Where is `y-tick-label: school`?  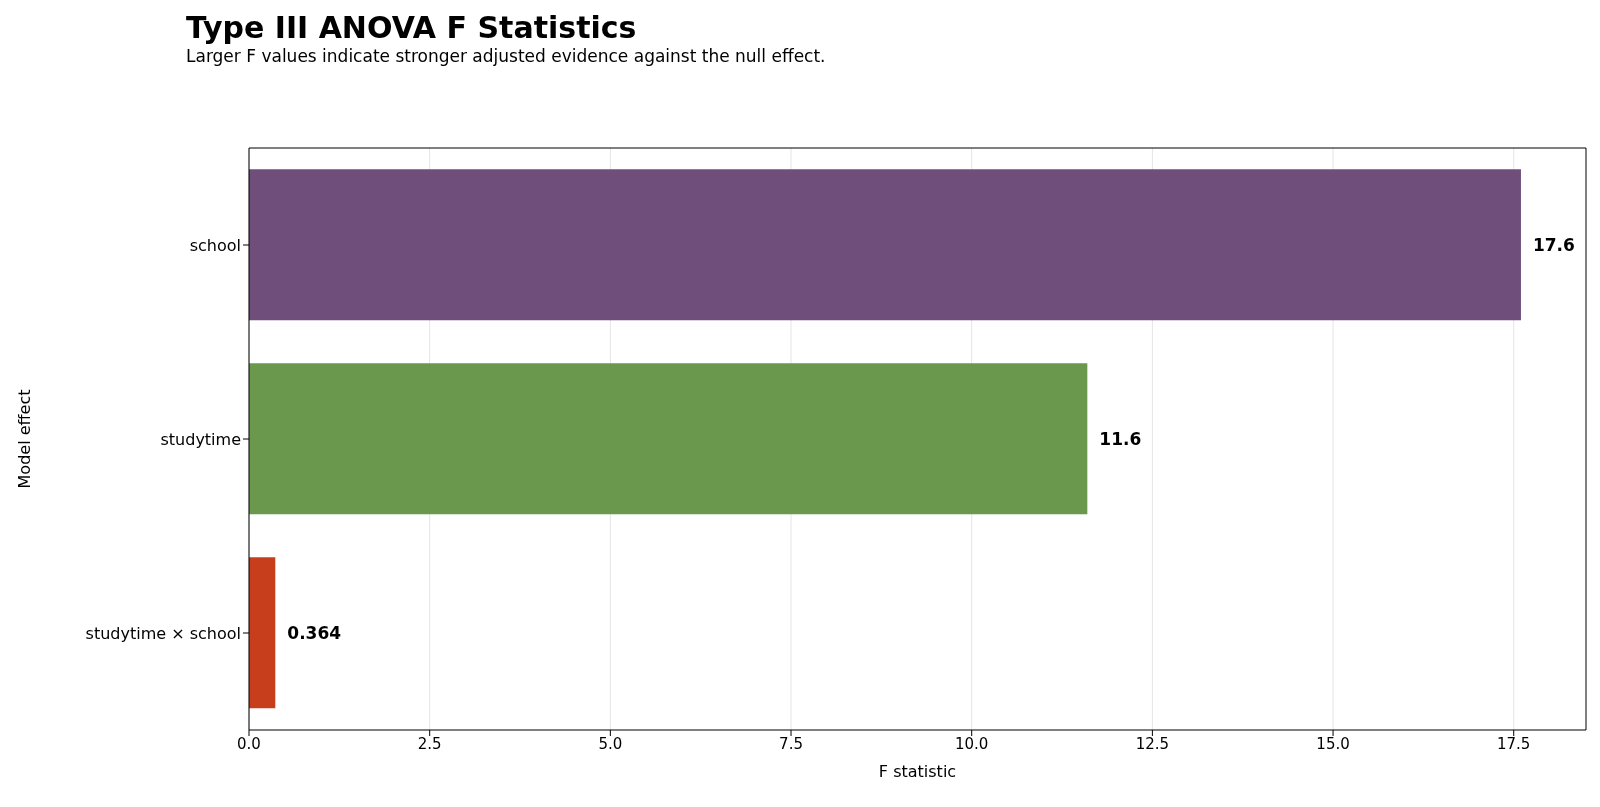
y-tick-label: school is located at coordinates (215, 245).